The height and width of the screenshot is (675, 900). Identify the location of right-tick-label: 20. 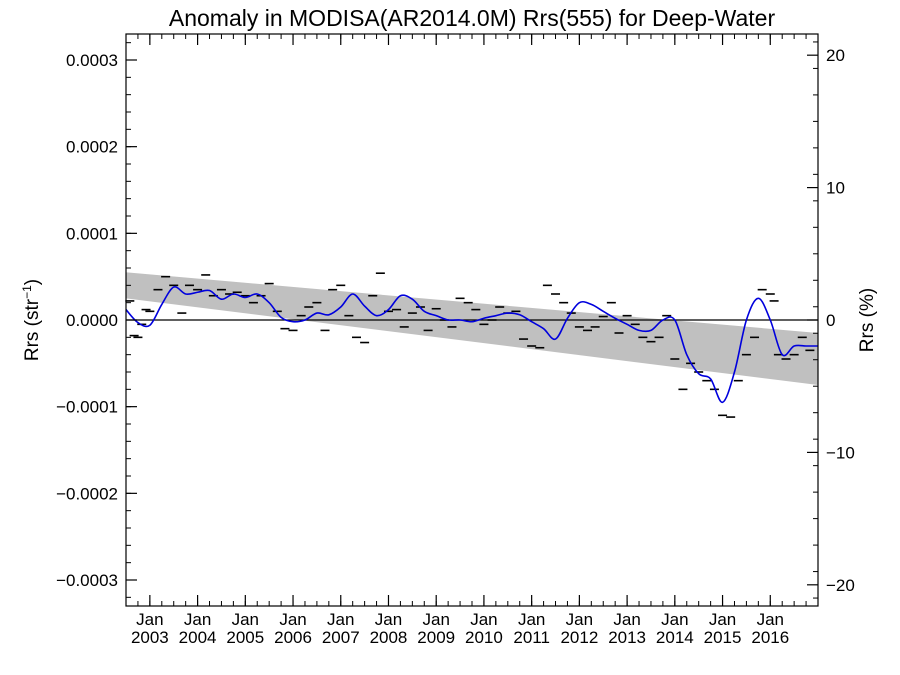
(835, 55).